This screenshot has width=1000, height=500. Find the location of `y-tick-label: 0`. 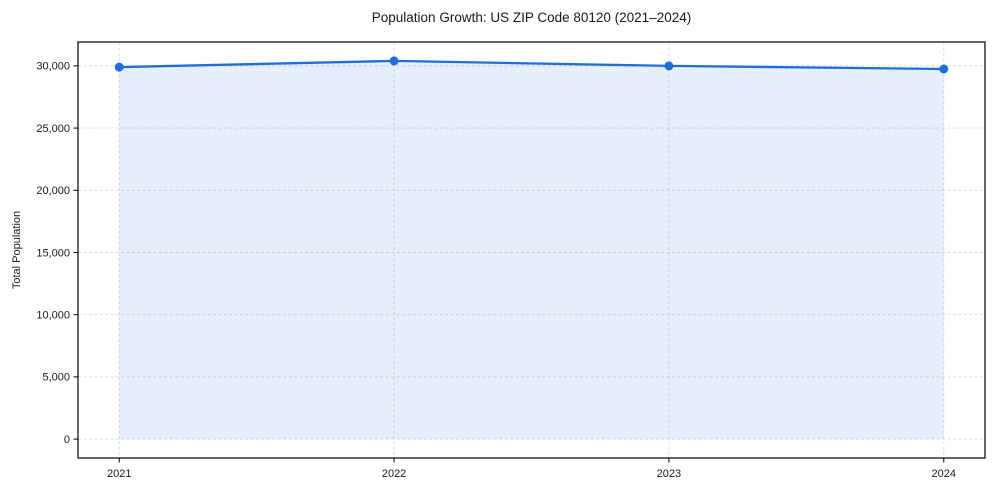

y-tick-label: 0 is located at coordinates (67, 440).